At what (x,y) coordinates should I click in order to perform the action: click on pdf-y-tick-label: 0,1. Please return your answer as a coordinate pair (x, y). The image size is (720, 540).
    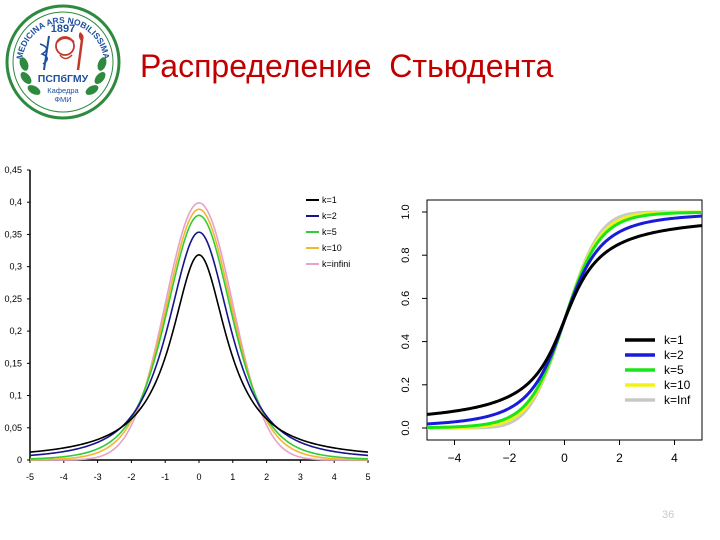
    Looking at the image, I should click on (15, 396).